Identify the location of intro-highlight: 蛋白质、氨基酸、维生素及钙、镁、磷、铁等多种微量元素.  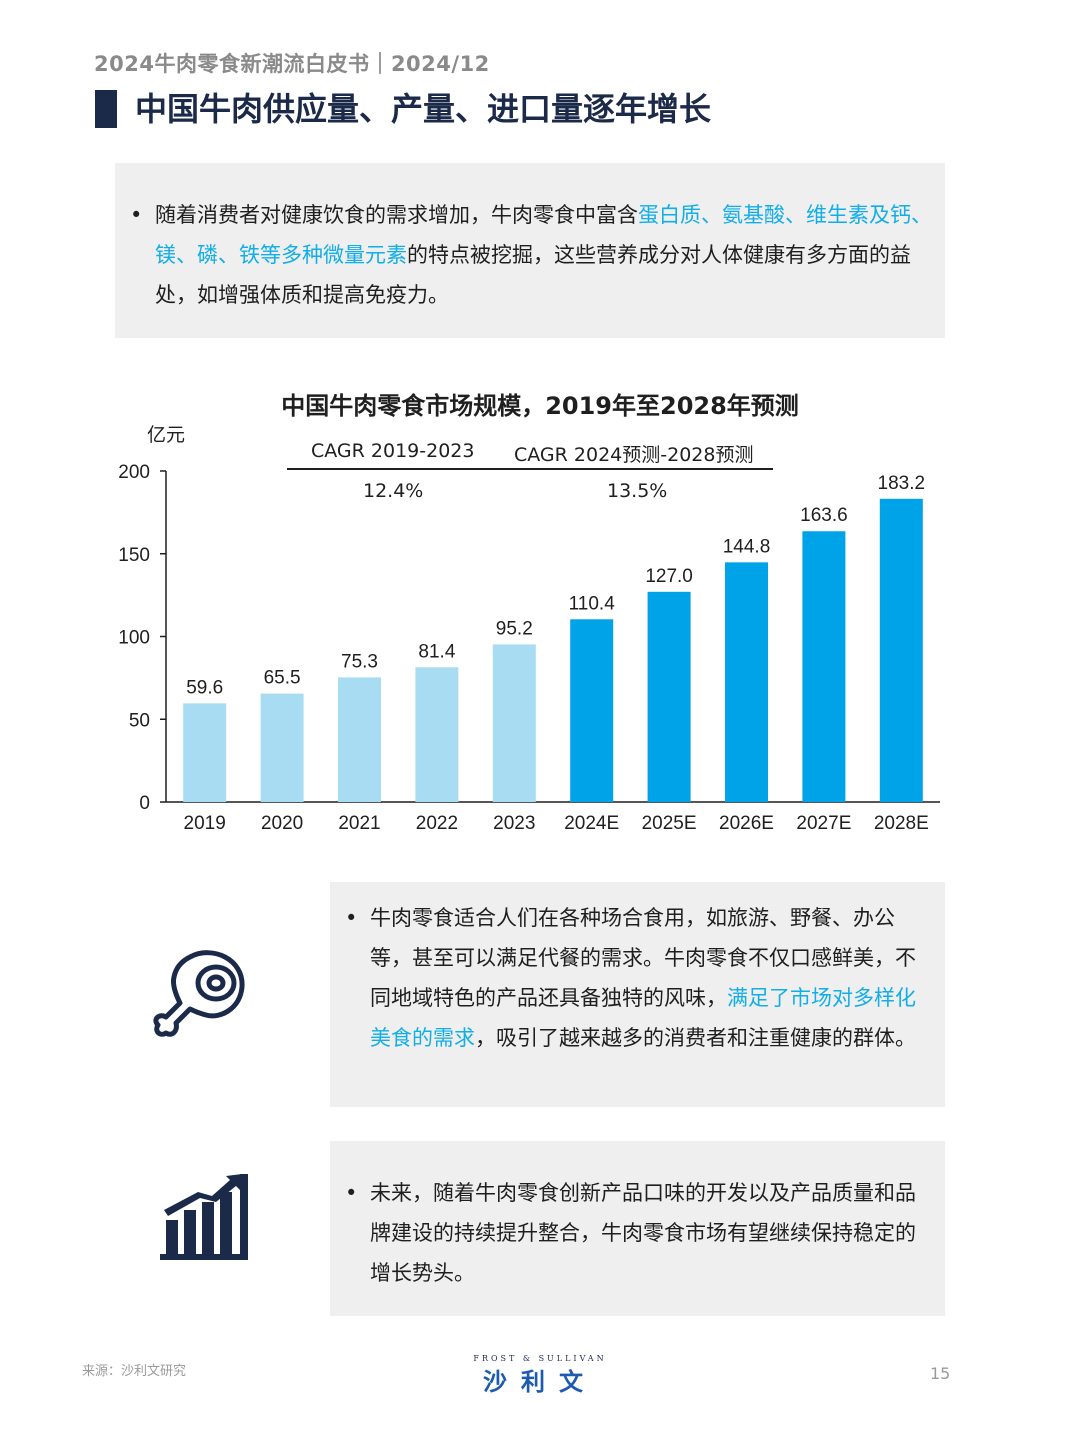
(543, 235).